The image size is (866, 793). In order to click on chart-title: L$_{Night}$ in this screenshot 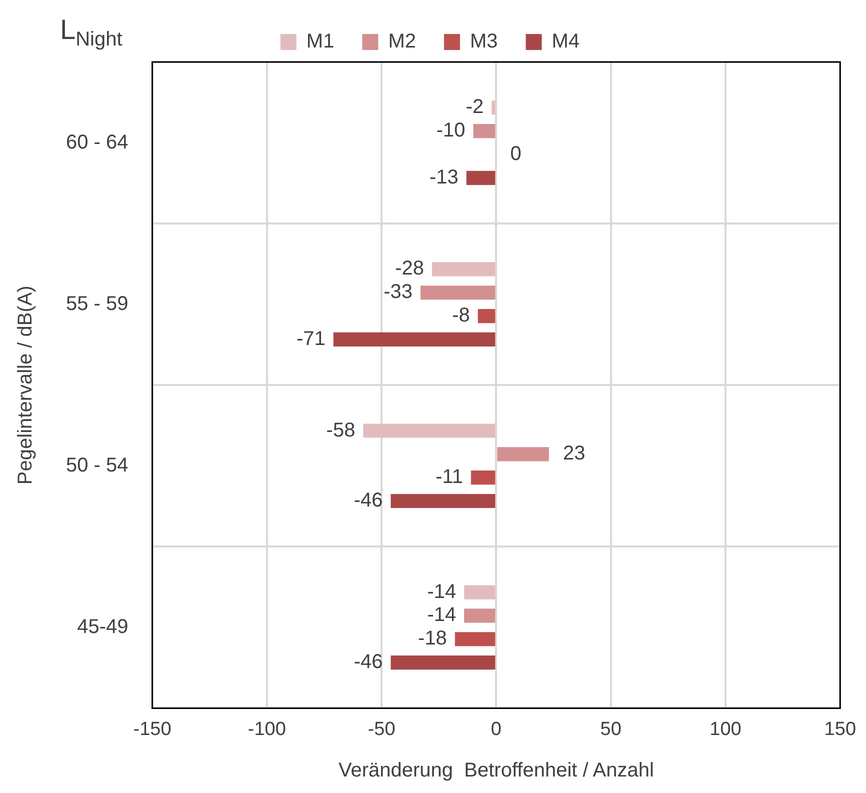, I will do `click(91, 33)`.